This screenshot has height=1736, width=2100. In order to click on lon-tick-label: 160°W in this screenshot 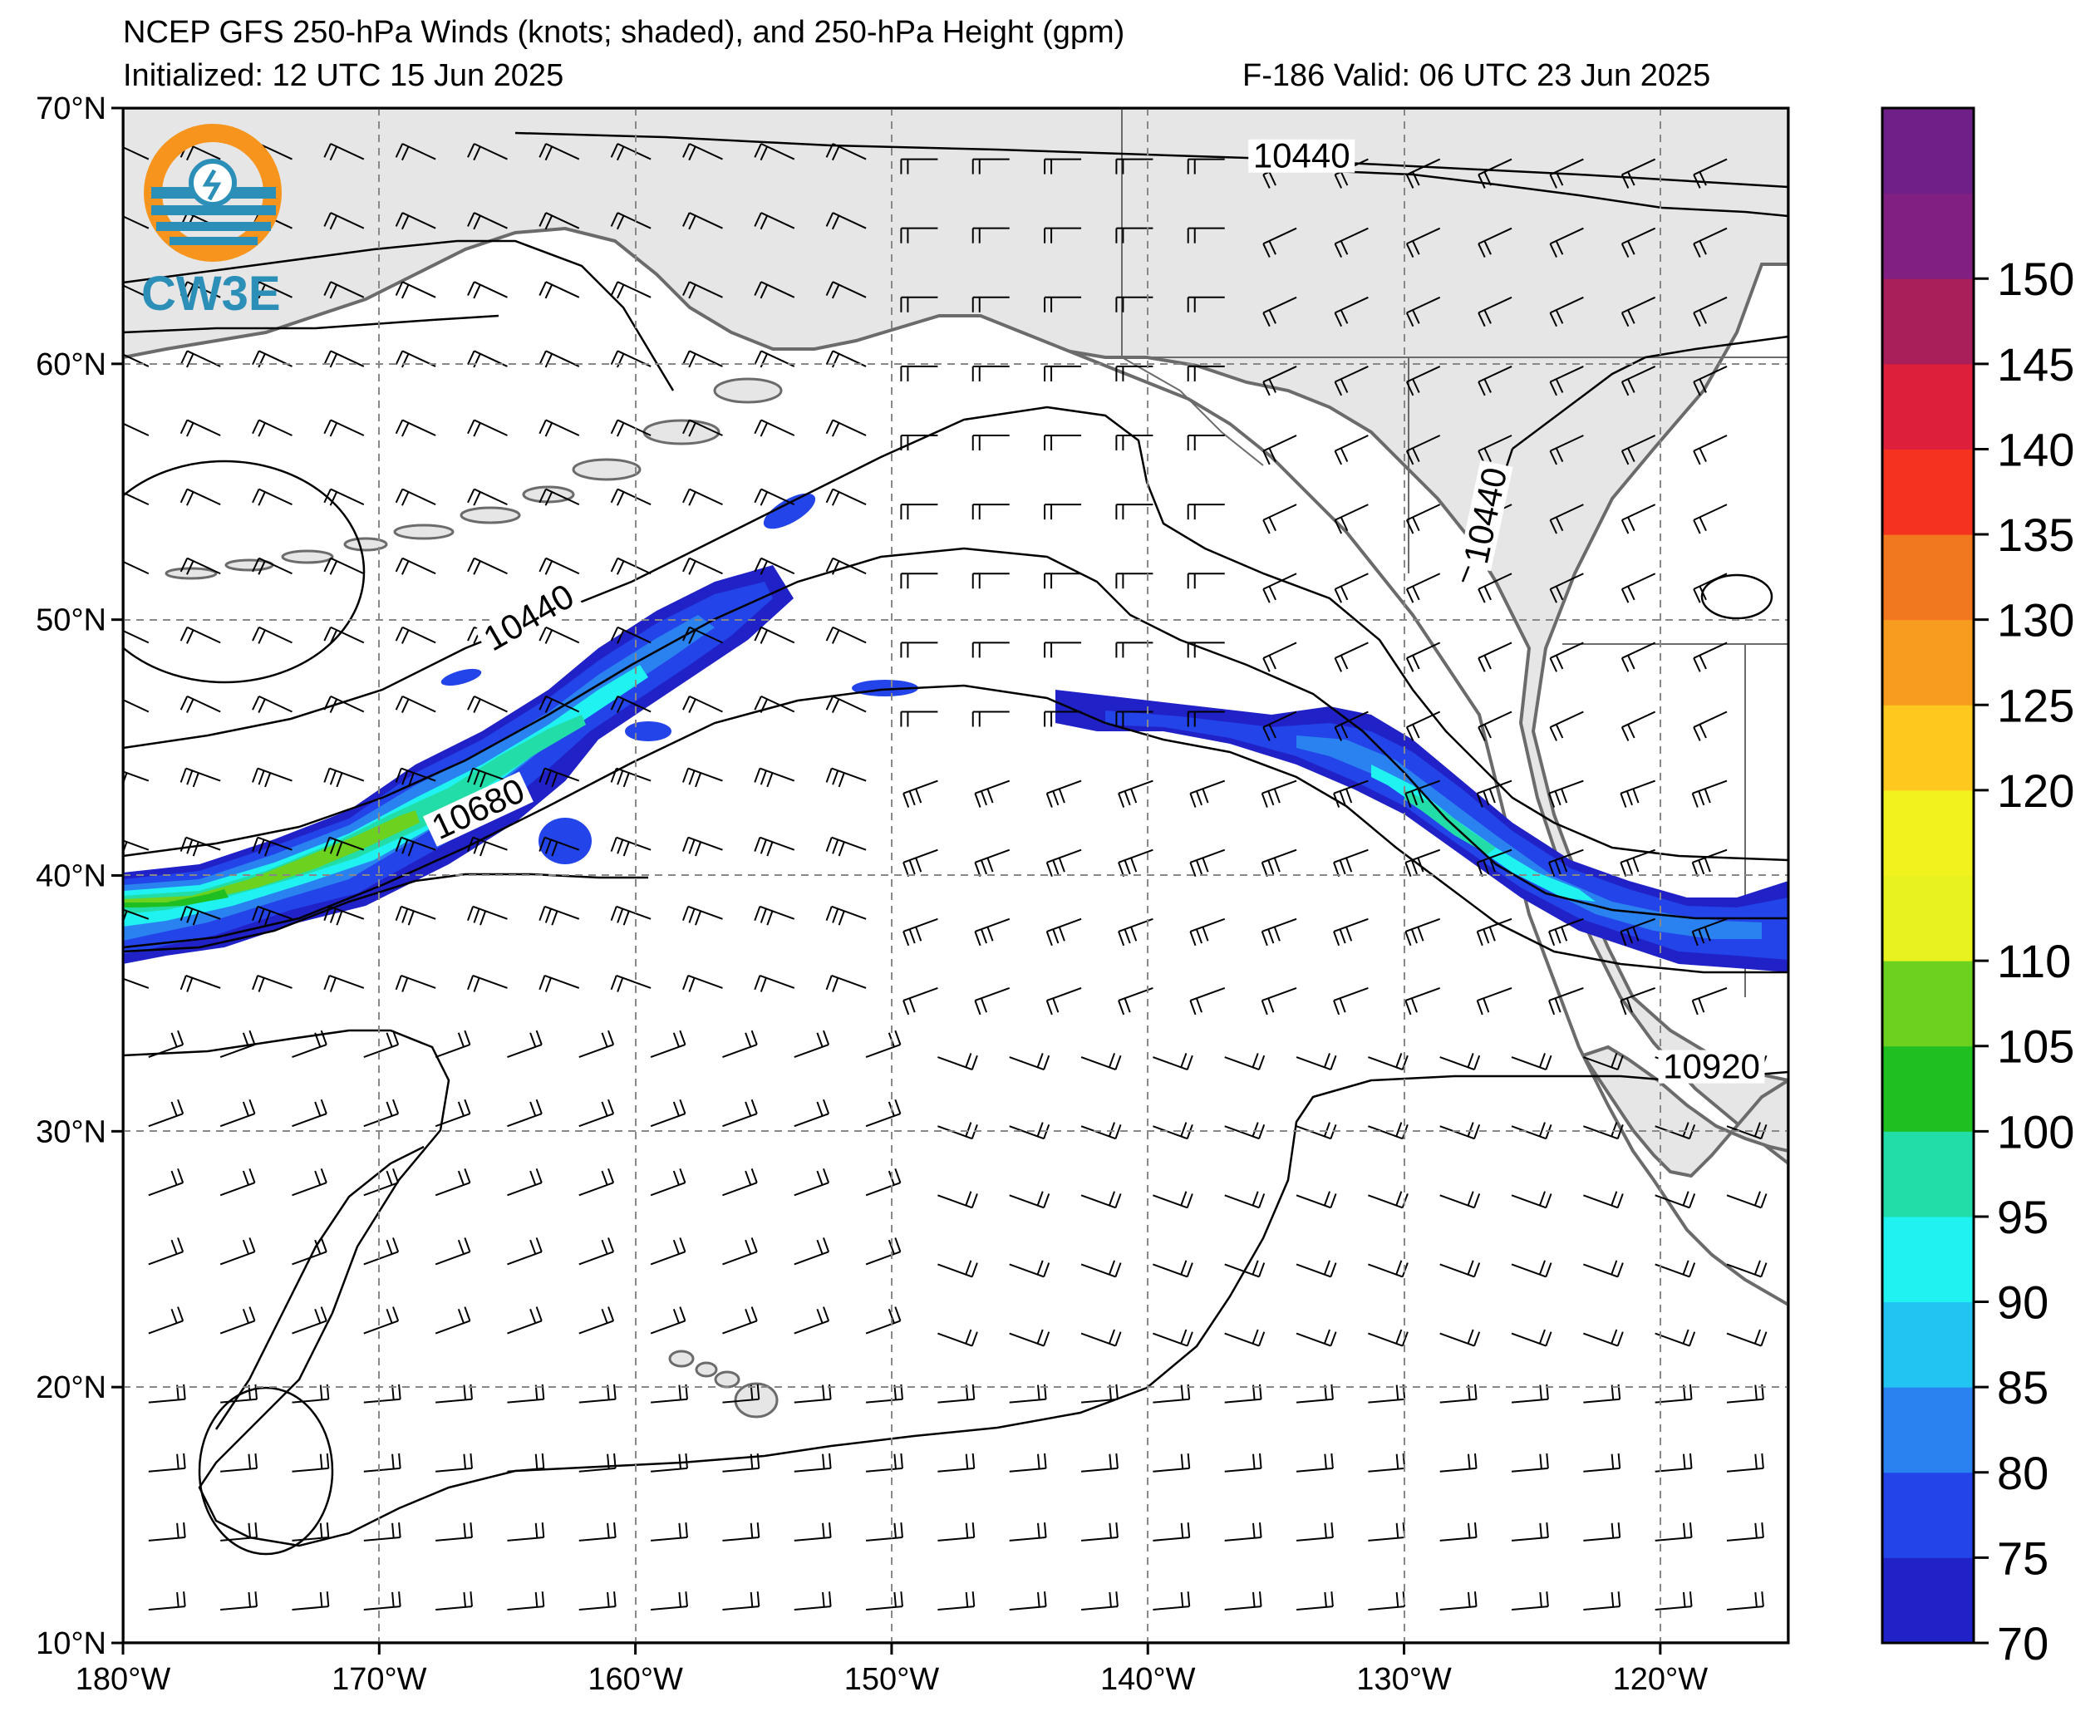, I will do `click(635, 1679)`.